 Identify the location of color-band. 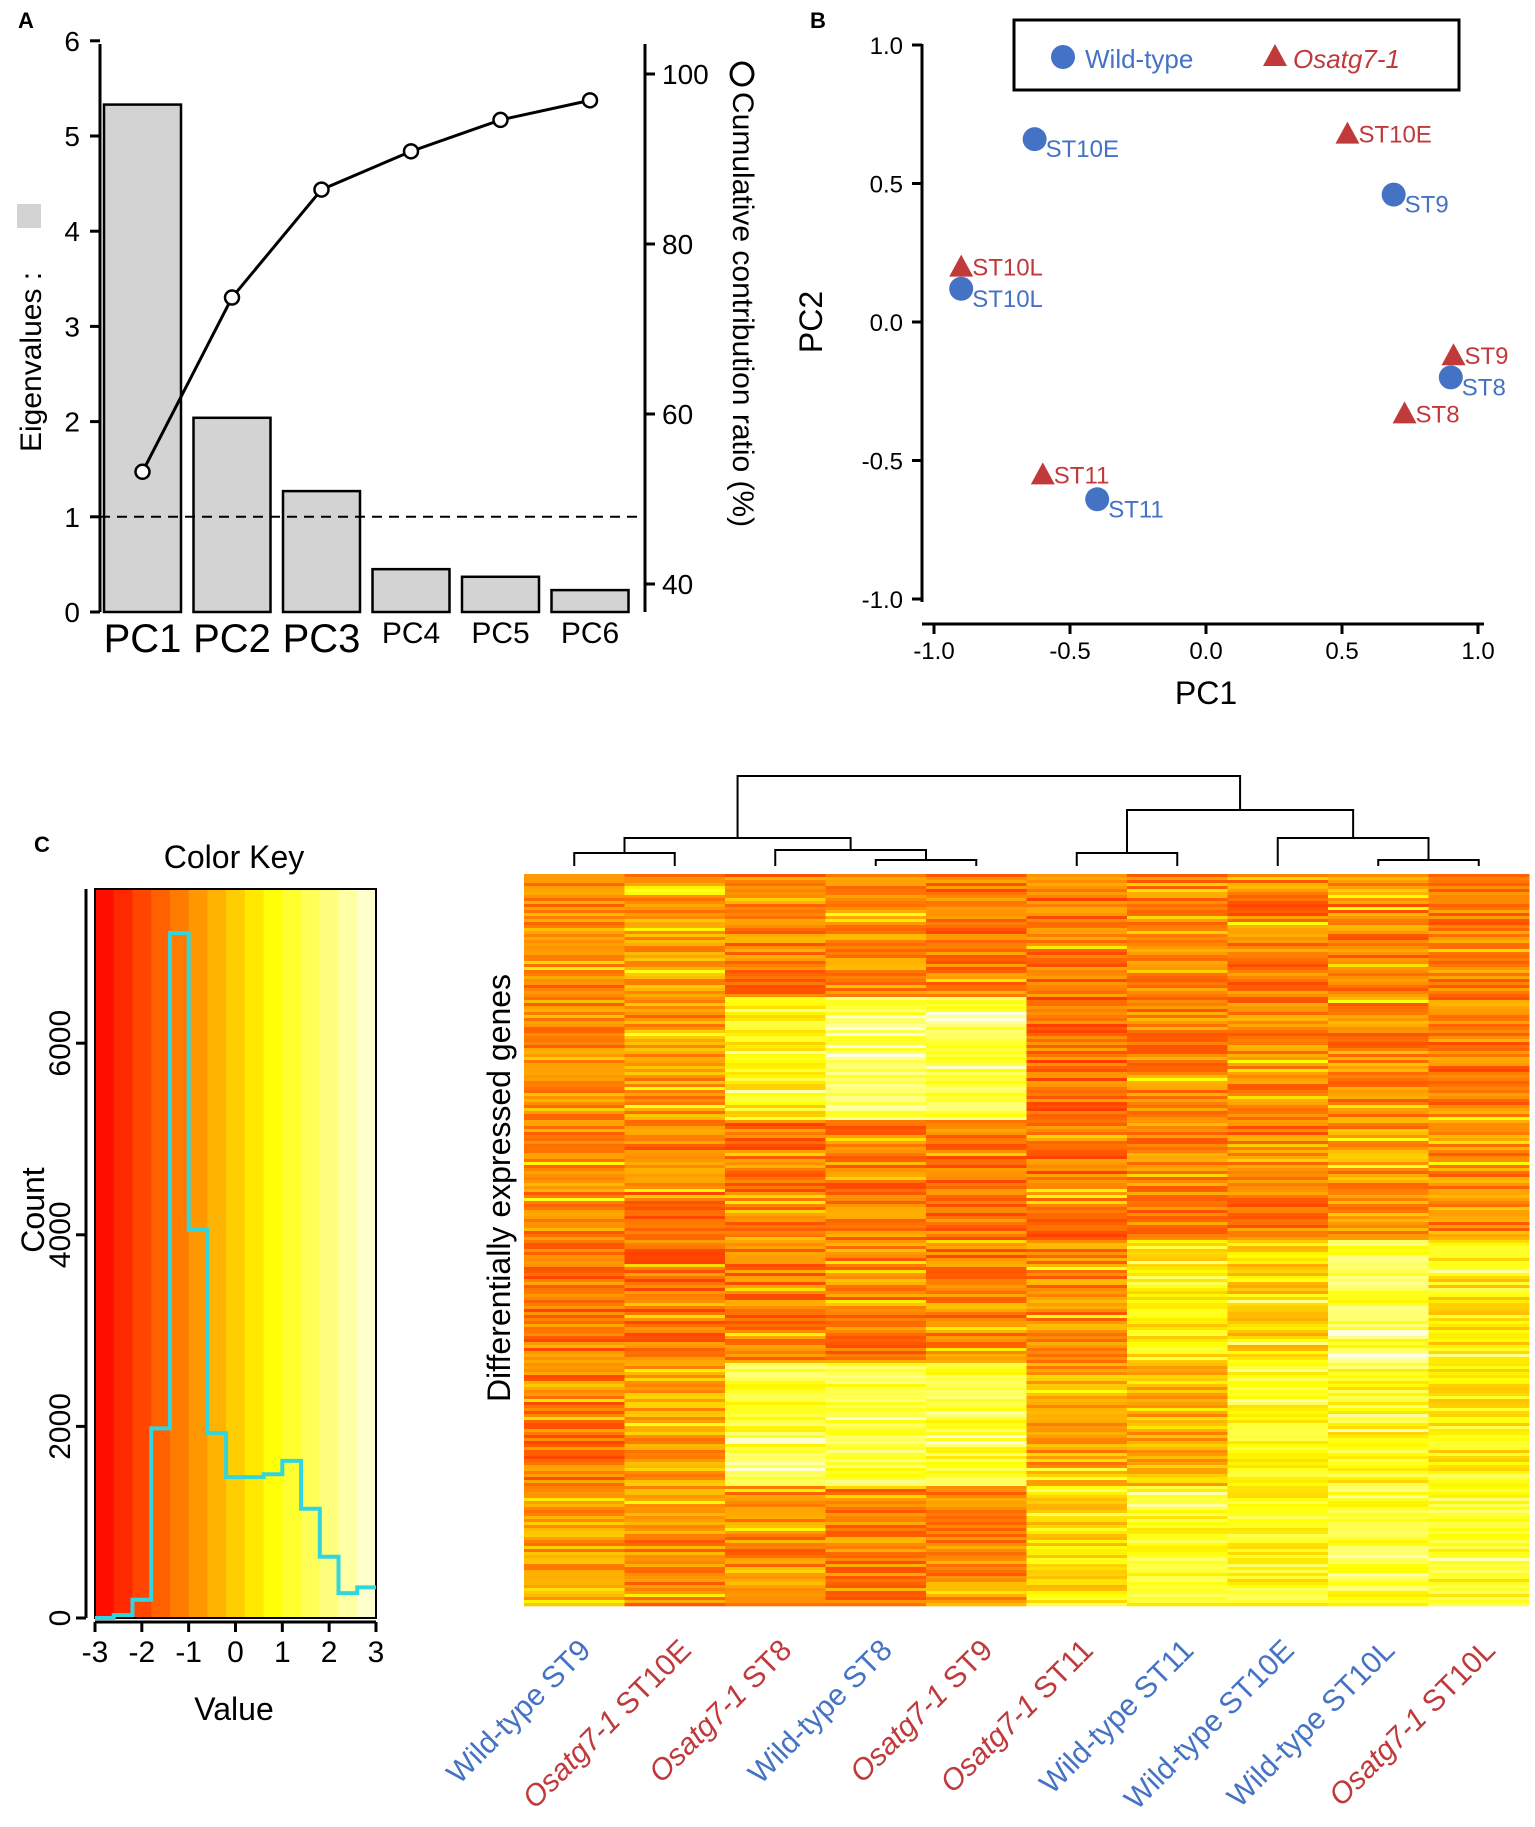
(236, 1253).